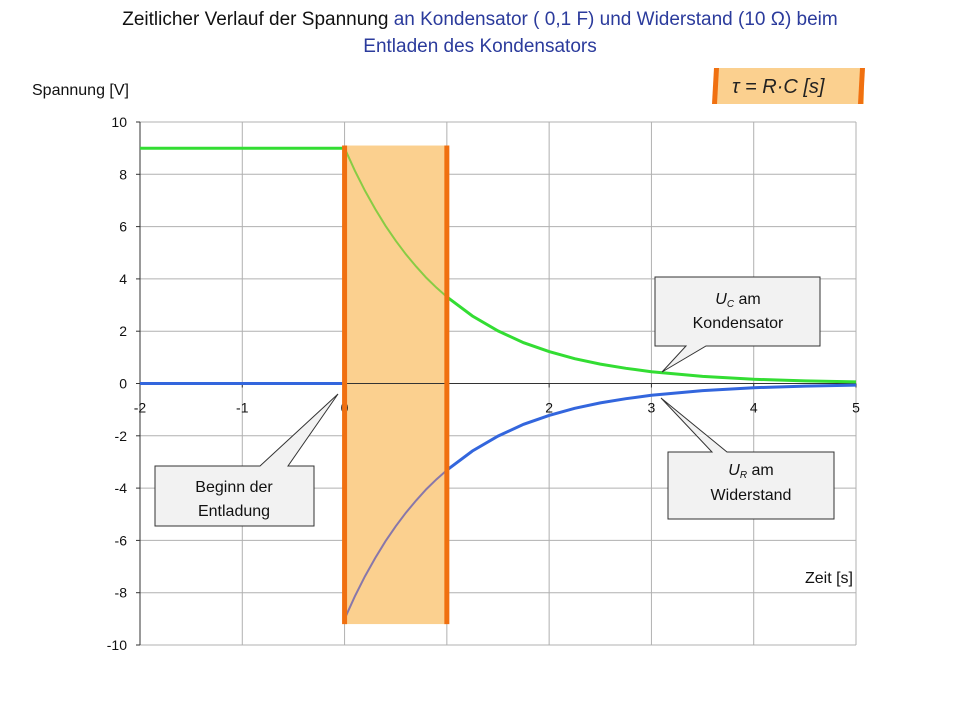 Image resolution: width=960 pixels, height=720 pixels. What do you see at coordinates (117, 645) in the screenshot?
I see `y-tick-label-0: -10` at bounding box center [117, 645].